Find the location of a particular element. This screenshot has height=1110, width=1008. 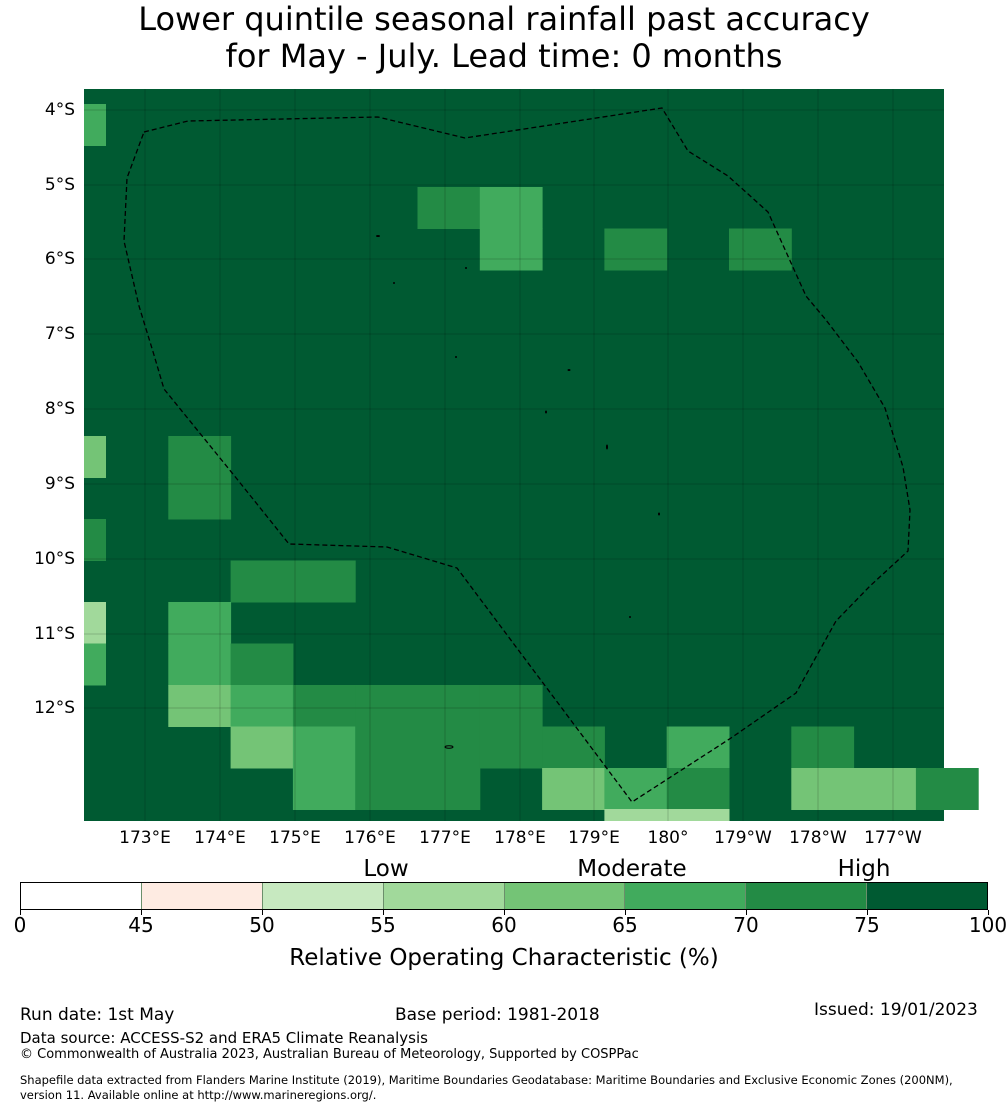

colorbar-tick-label: 65 is located at coordinates (625, 925).